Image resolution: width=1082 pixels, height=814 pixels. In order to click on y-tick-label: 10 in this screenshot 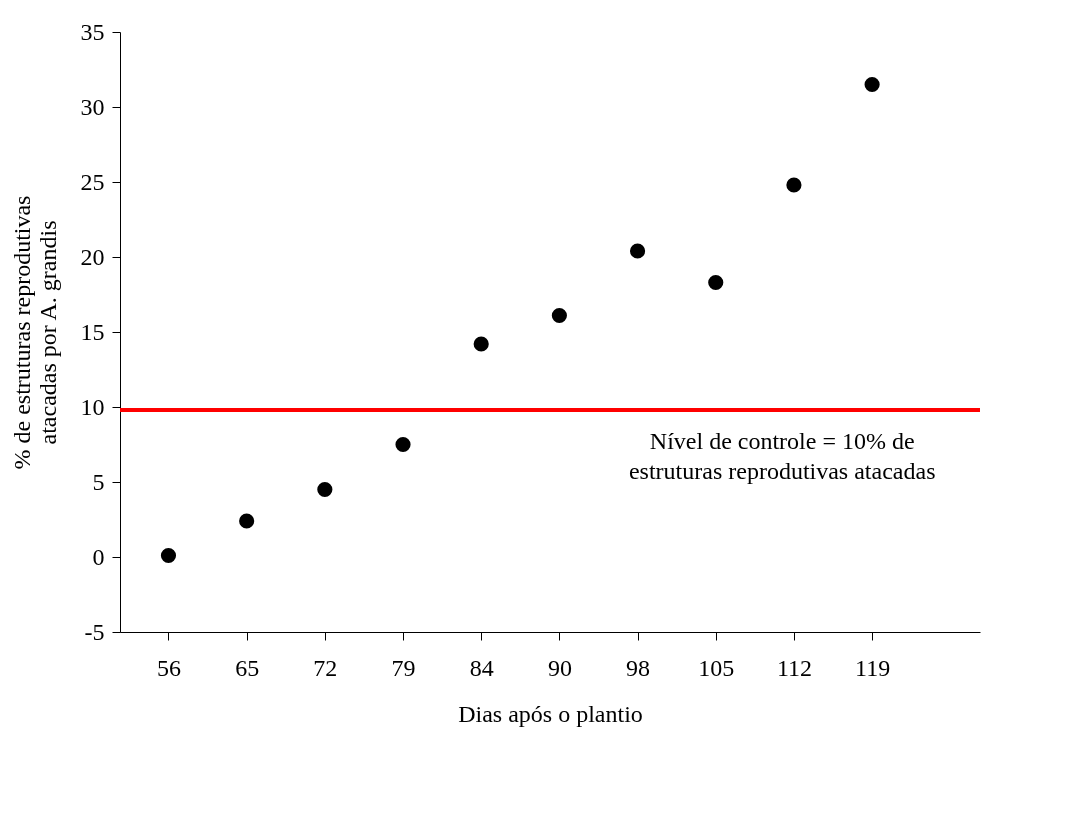, I will do `click(92, 406)`.